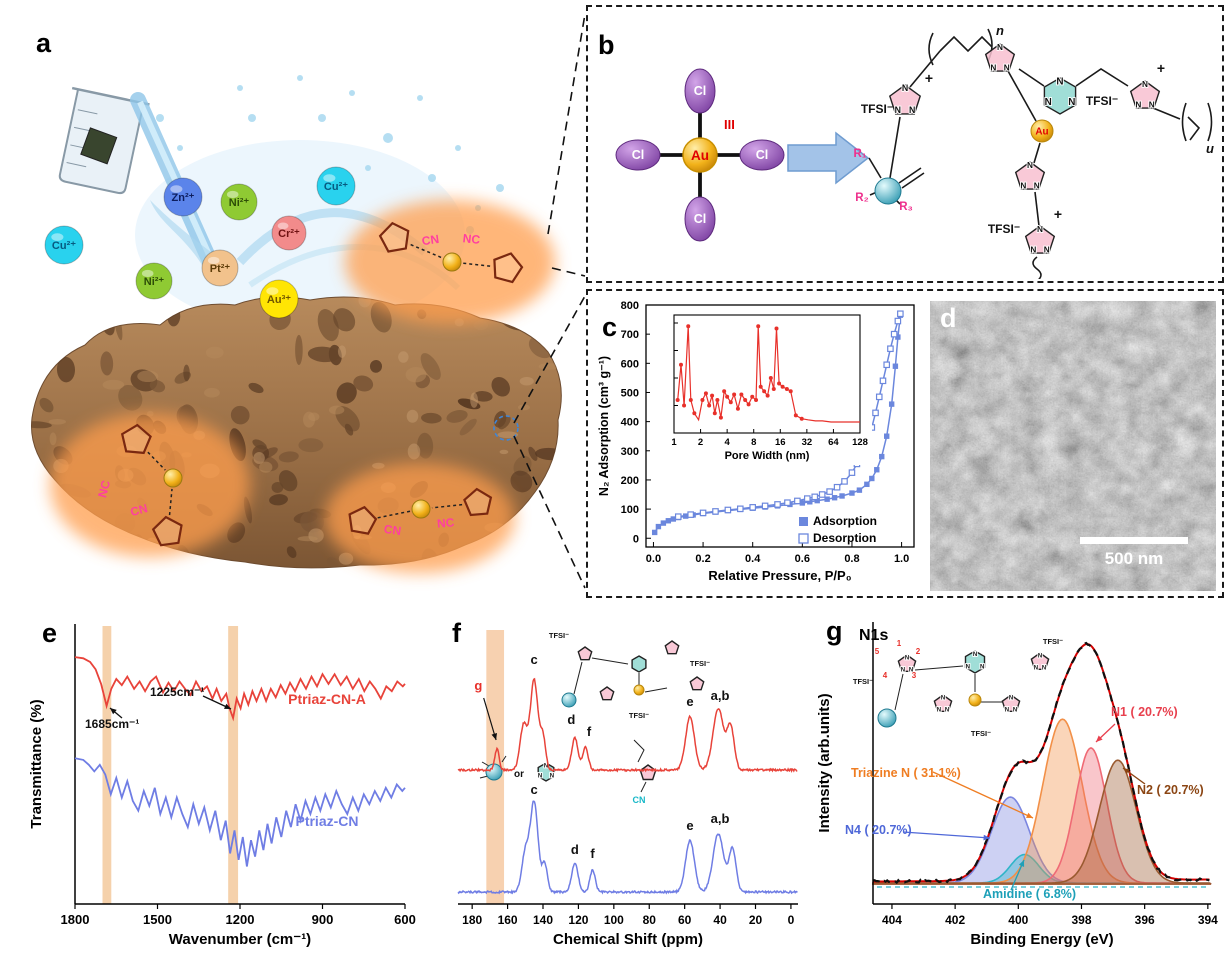 Image resolution: width=1231 pixels, height=961 pixels. Describe the element at coordinates (756, 920) in the screenshot. I see `svg-text: 20` at that location.